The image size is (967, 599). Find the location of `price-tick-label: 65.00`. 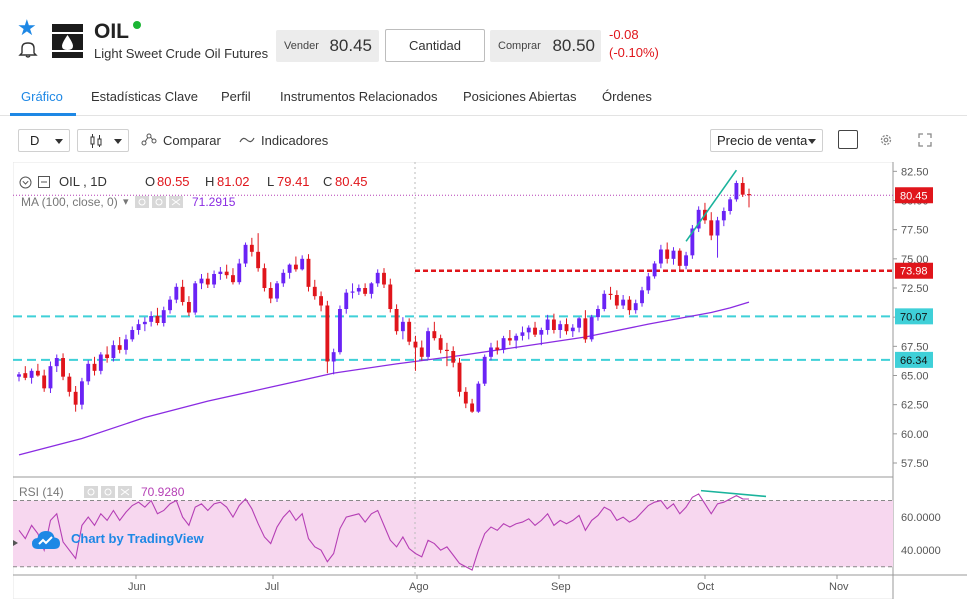

price-tick-label: 65.00 is located at coordinates (915, 377).